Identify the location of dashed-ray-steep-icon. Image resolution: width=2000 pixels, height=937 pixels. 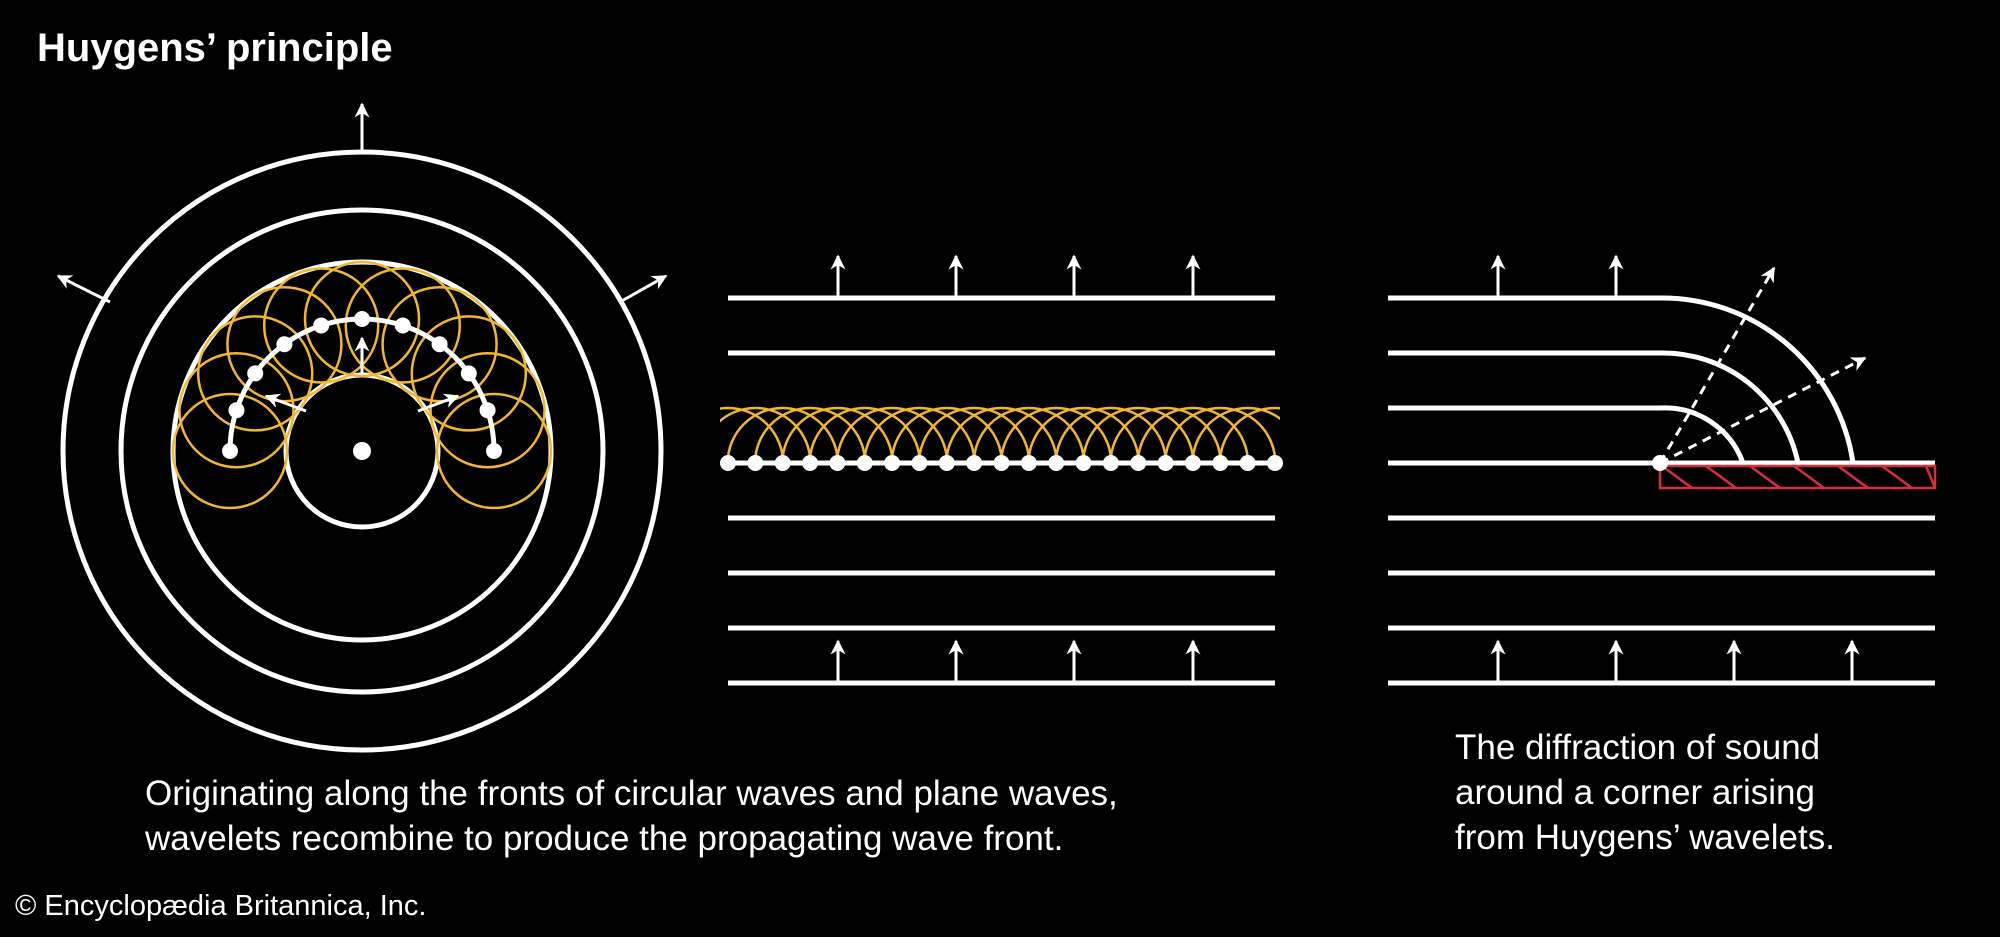
(1717, 365).